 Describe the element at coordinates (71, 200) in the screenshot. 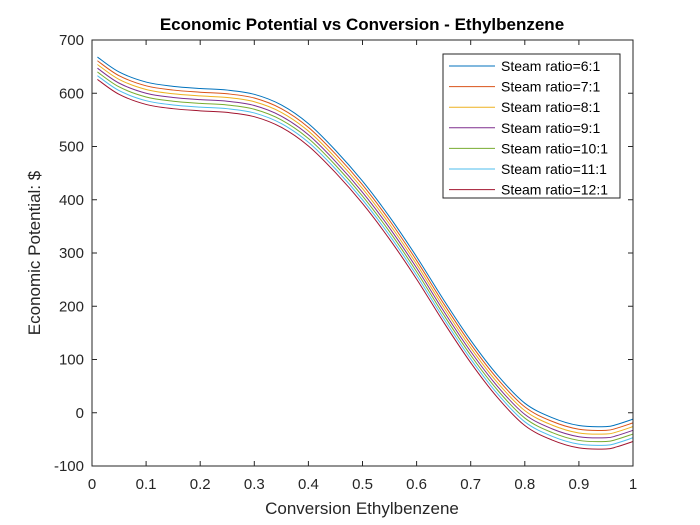

I see `y-tick-label: 400` at that location.